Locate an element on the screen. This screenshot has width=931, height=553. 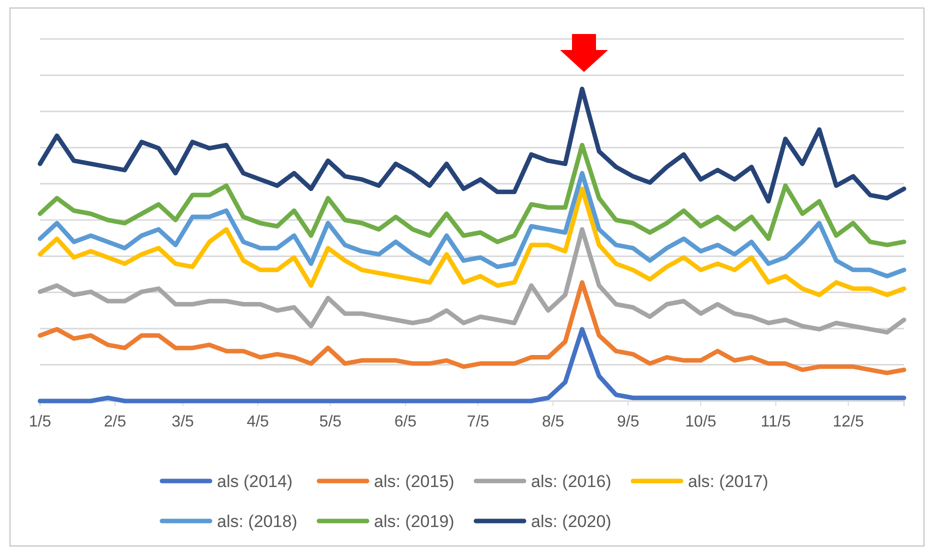
x-tick-label: 11/5 is located at coordinates (775, 422).